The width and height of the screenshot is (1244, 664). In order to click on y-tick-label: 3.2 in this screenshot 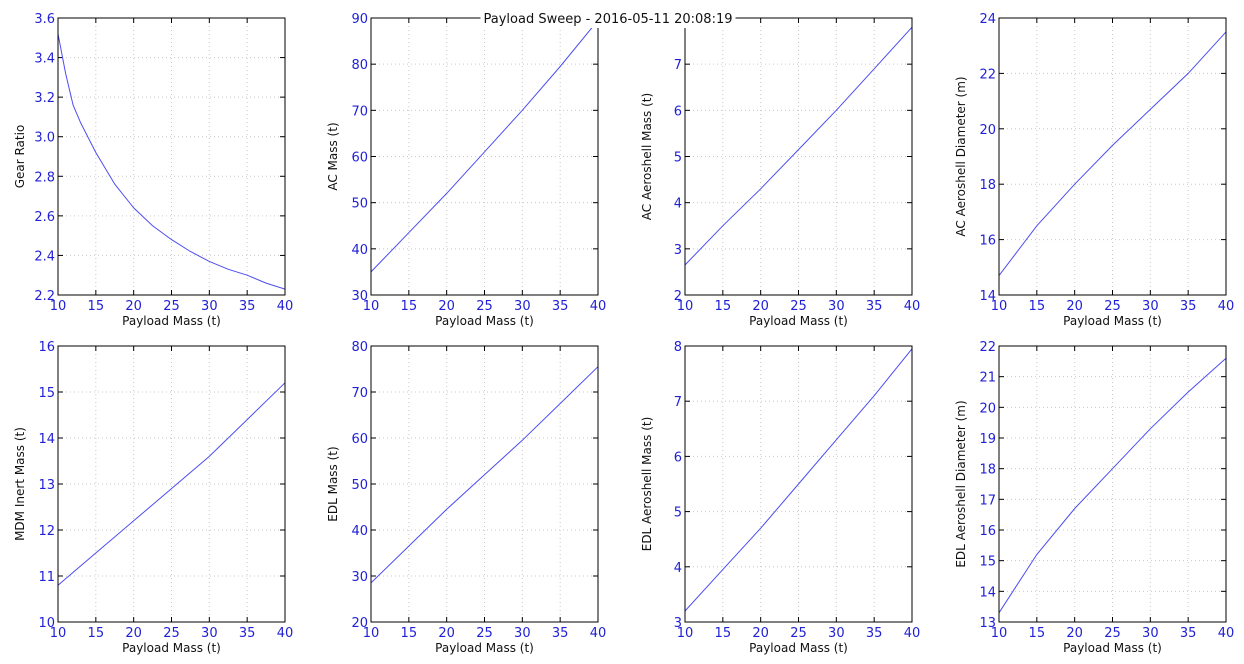, I will do `click(44, 98)`.